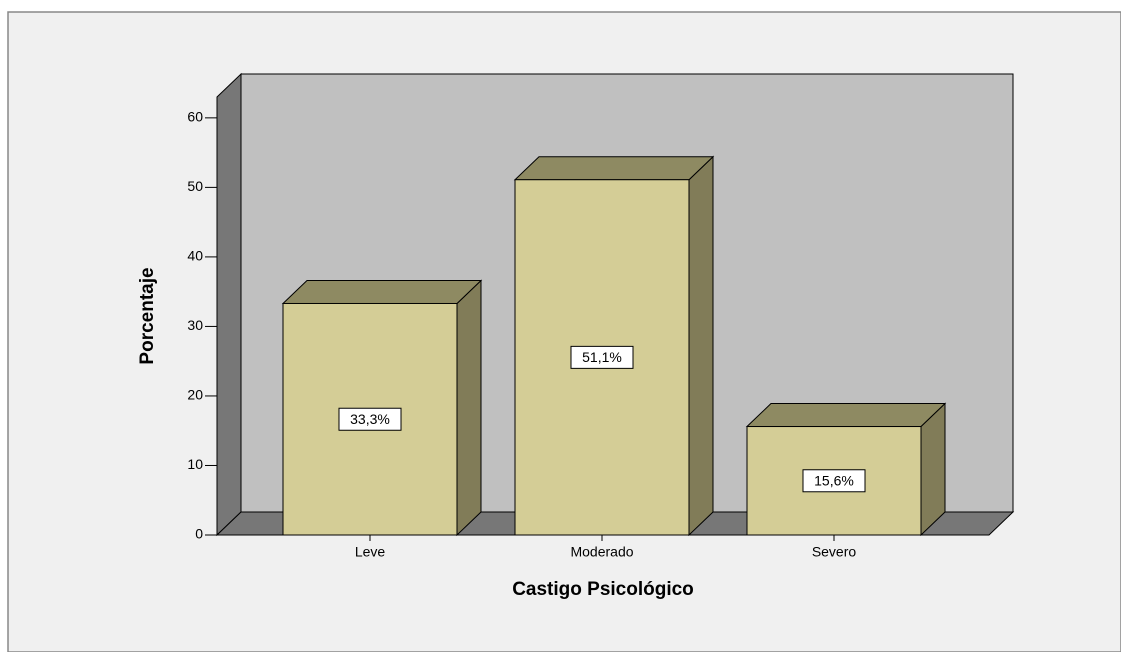 This screenshot has width=1121, height=652. I want to click on value-label: 33,3%, so click(370, 419).